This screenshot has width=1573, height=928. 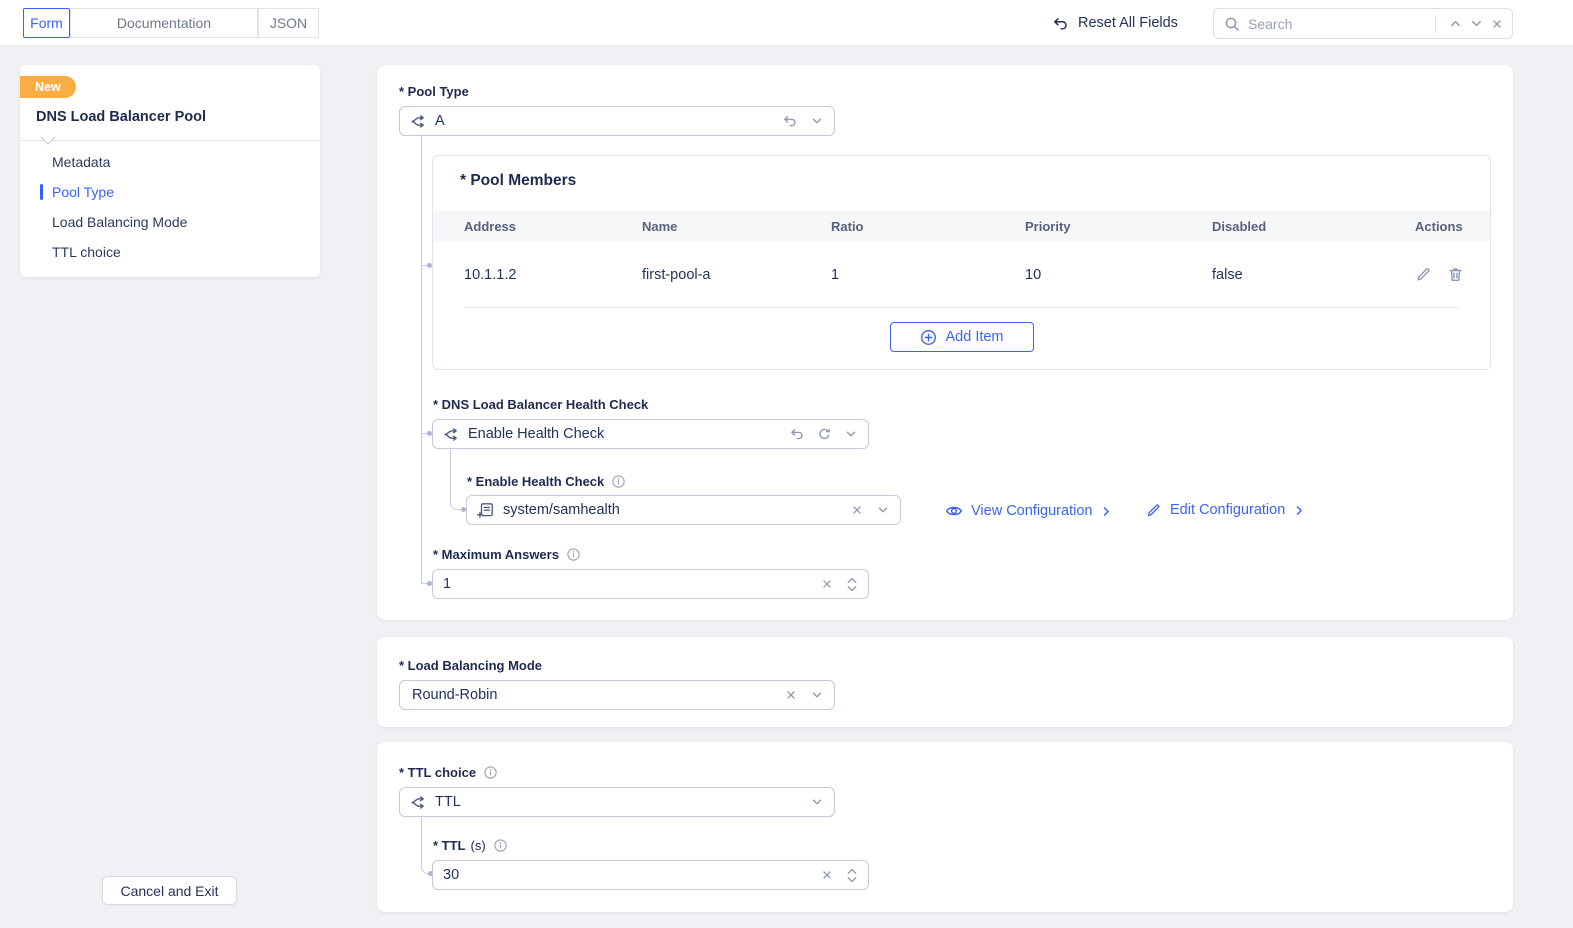 What do you see at coordinates (1497, 24) in the screenshot?
I see `search-clear-icon` at bounding box center [1497, 24].